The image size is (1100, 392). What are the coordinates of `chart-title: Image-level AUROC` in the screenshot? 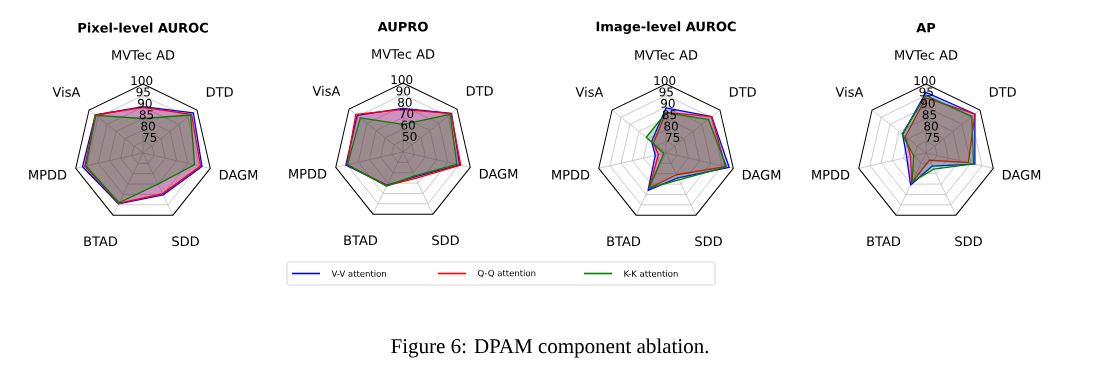 It's located at (666, 27).